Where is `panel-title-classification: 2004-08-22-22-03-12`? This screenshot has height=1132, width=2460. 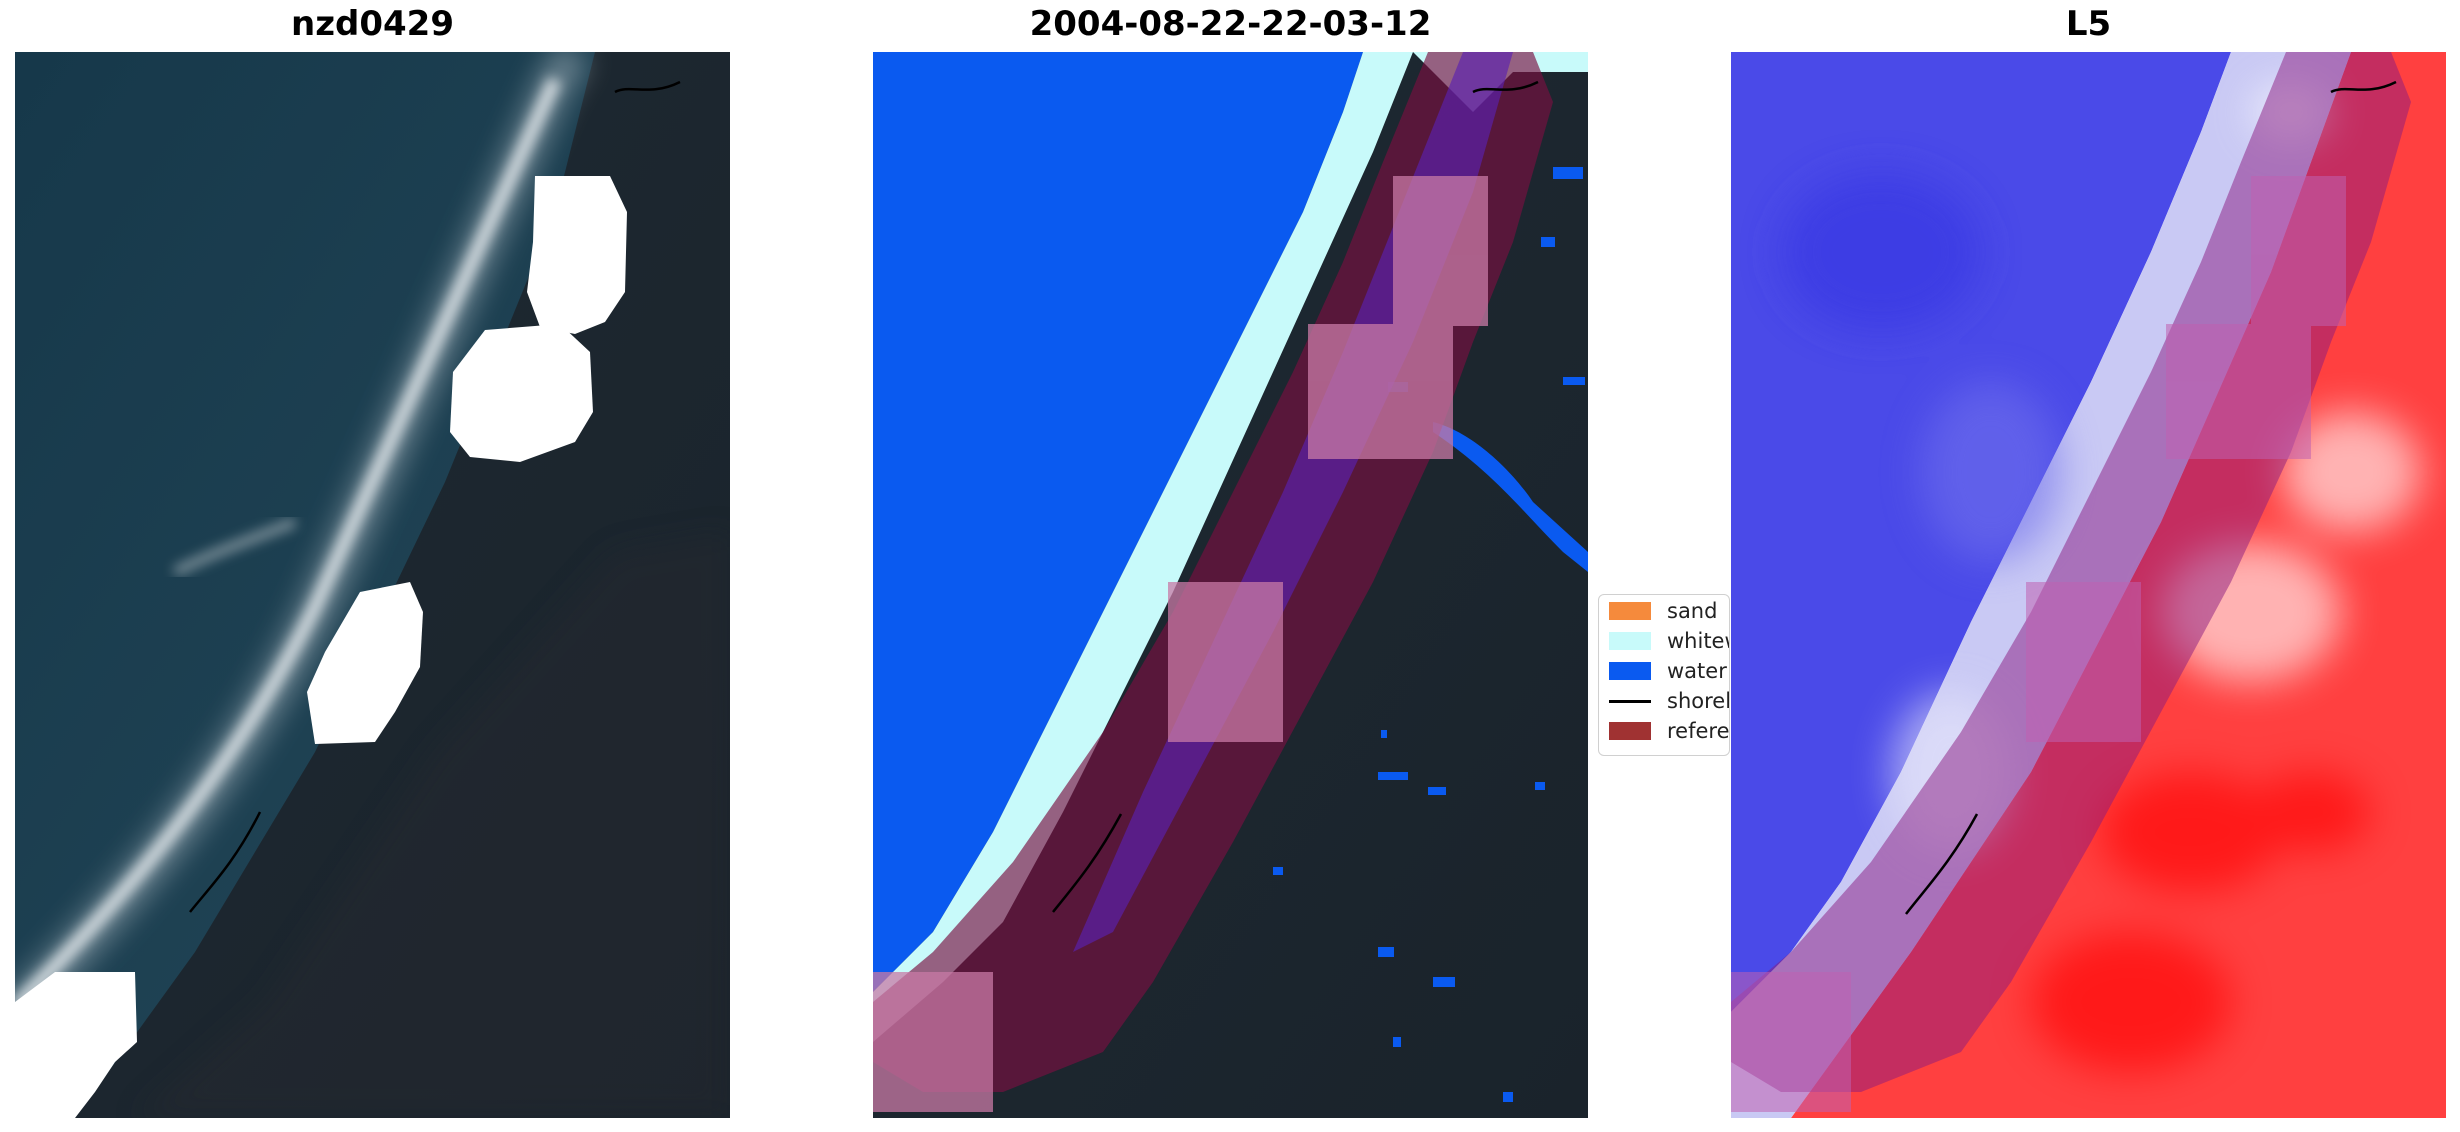 panel-title-classification: 2004-08-22-22-03-12 is located at coordinates (1230, 24).